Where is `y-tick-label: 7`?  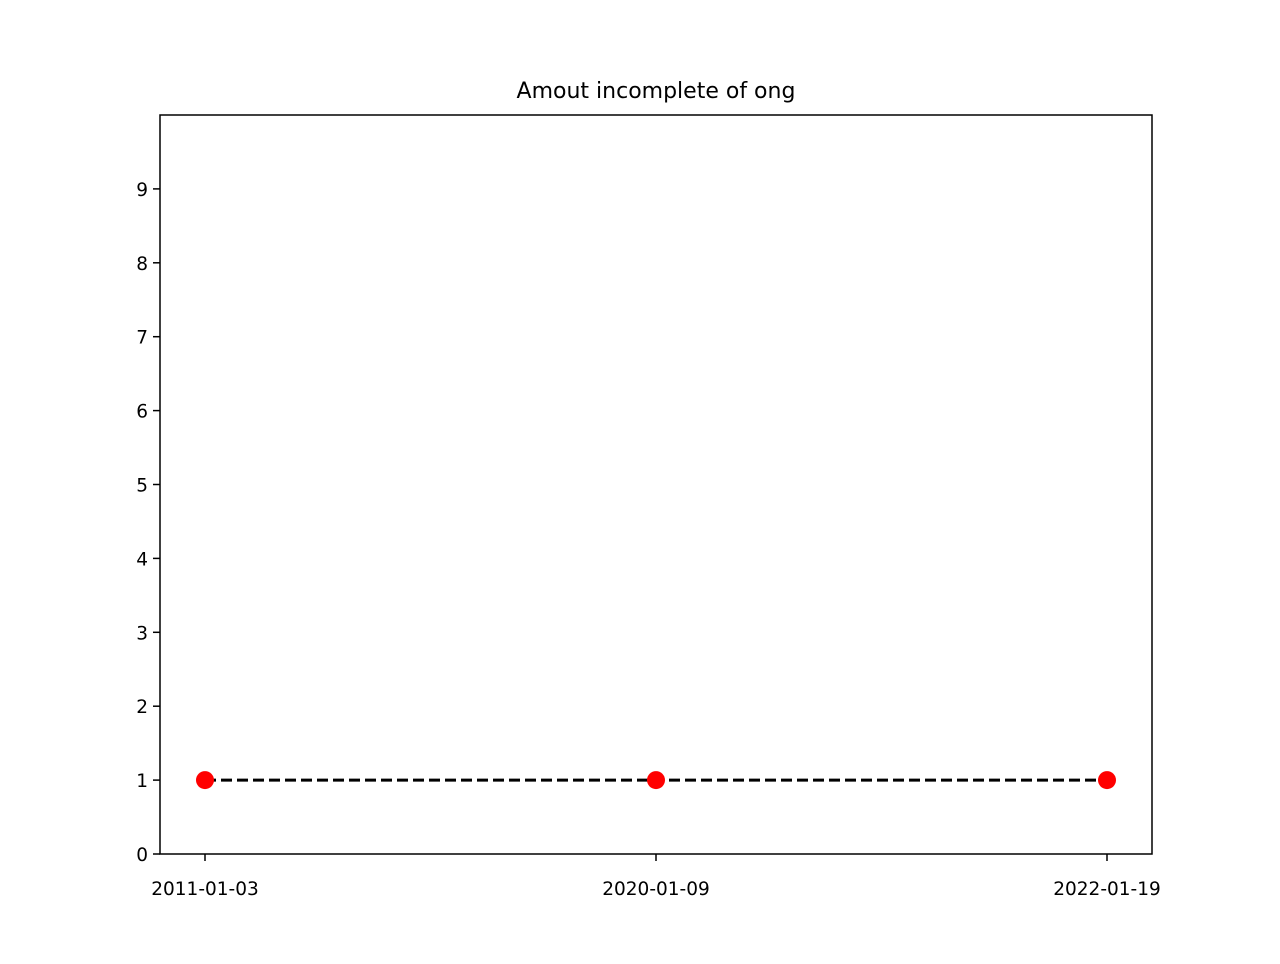 y-tick-label: 7 is located at coordinates (142, 338).